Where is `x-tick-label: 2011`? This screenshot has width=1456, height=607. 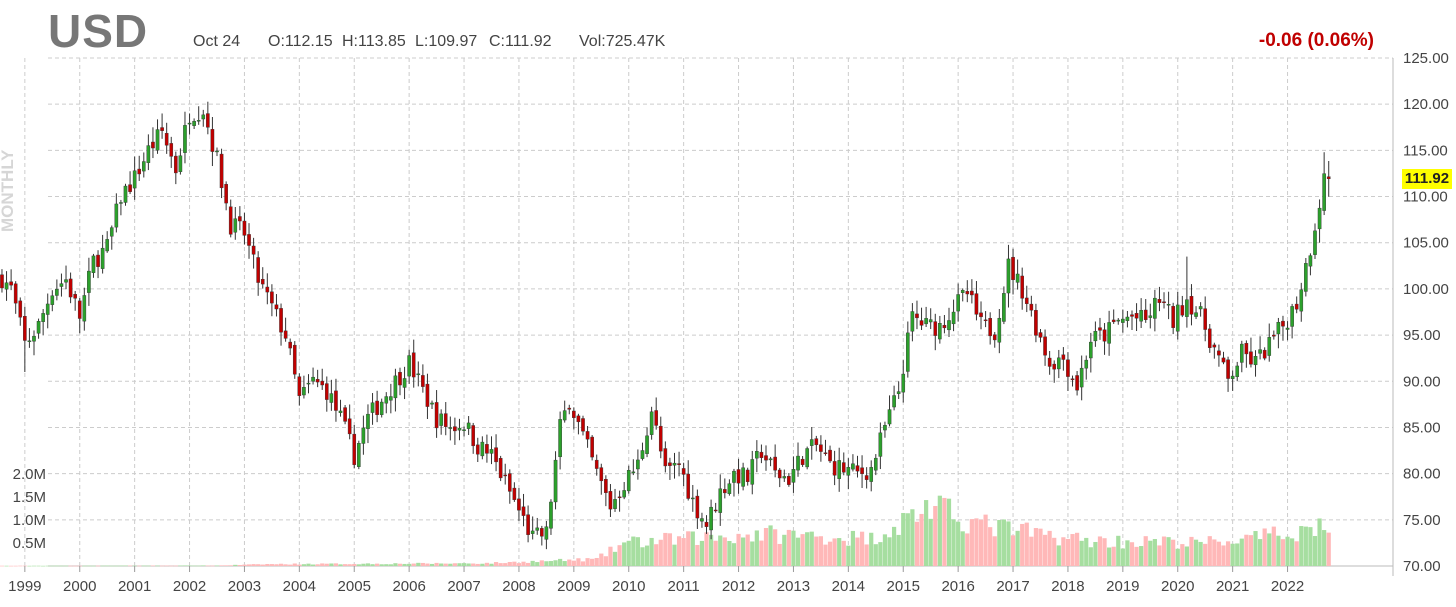 x-tick-label: 2011 is located at coordinates (684, 586).